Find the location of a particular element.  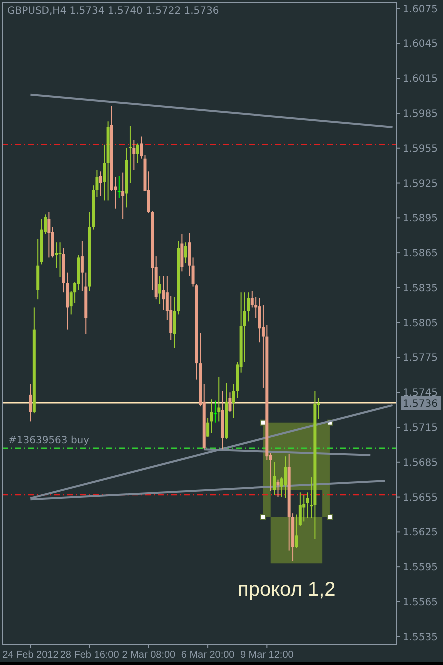

x-tick-label: 6 Mar 20:00 is located at coordinates (208, 655).